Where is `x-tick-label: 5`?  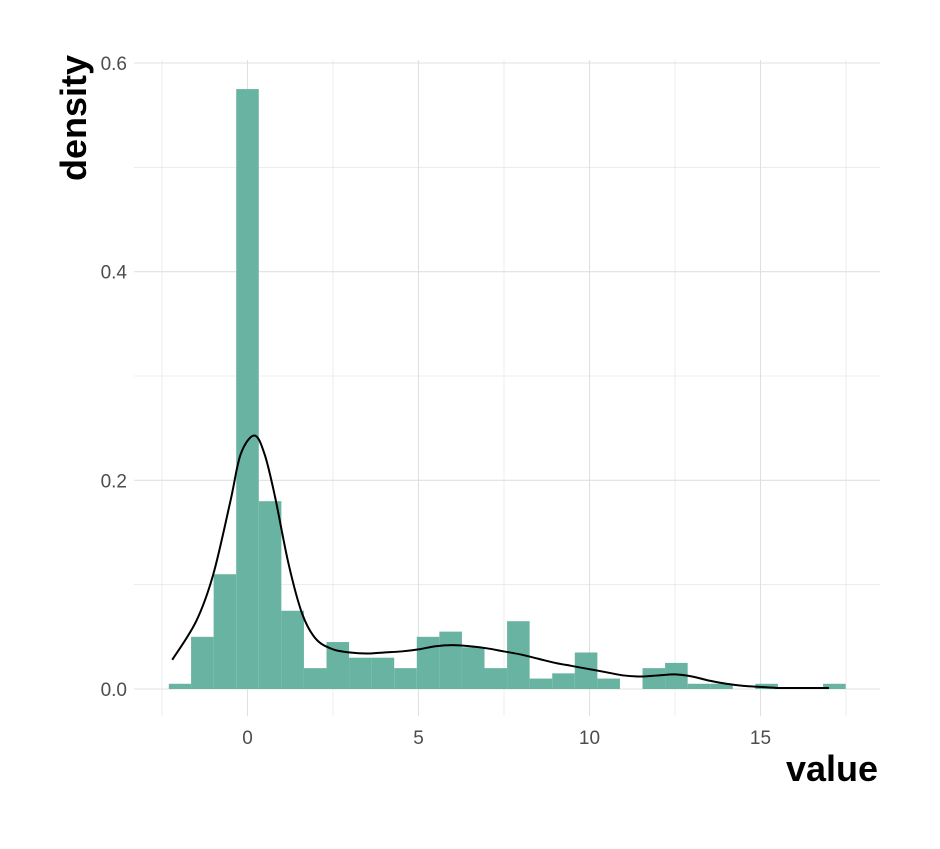 x-tick-label: 5 is located at coordinates (418, 738).